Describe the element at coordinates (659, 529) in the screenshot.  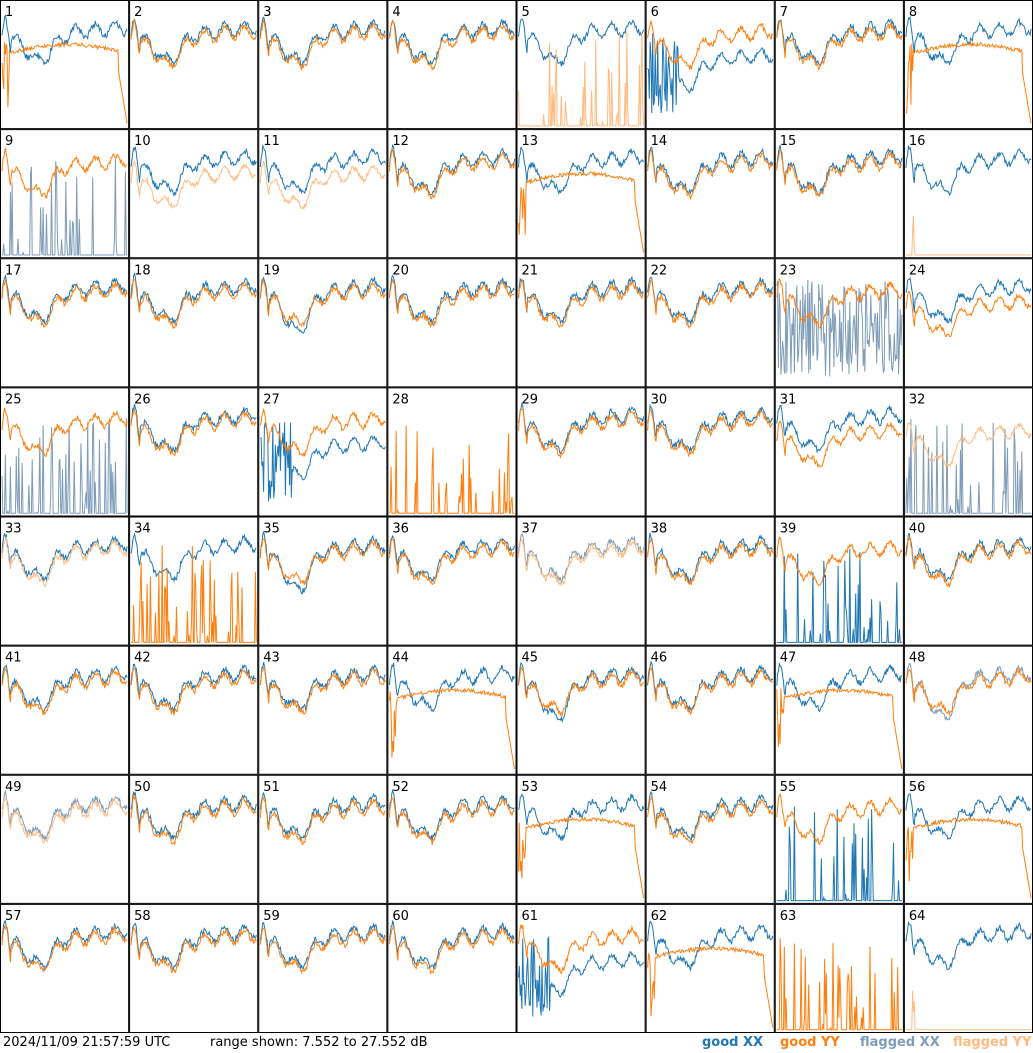
I see `panel-label: 38` at that location.